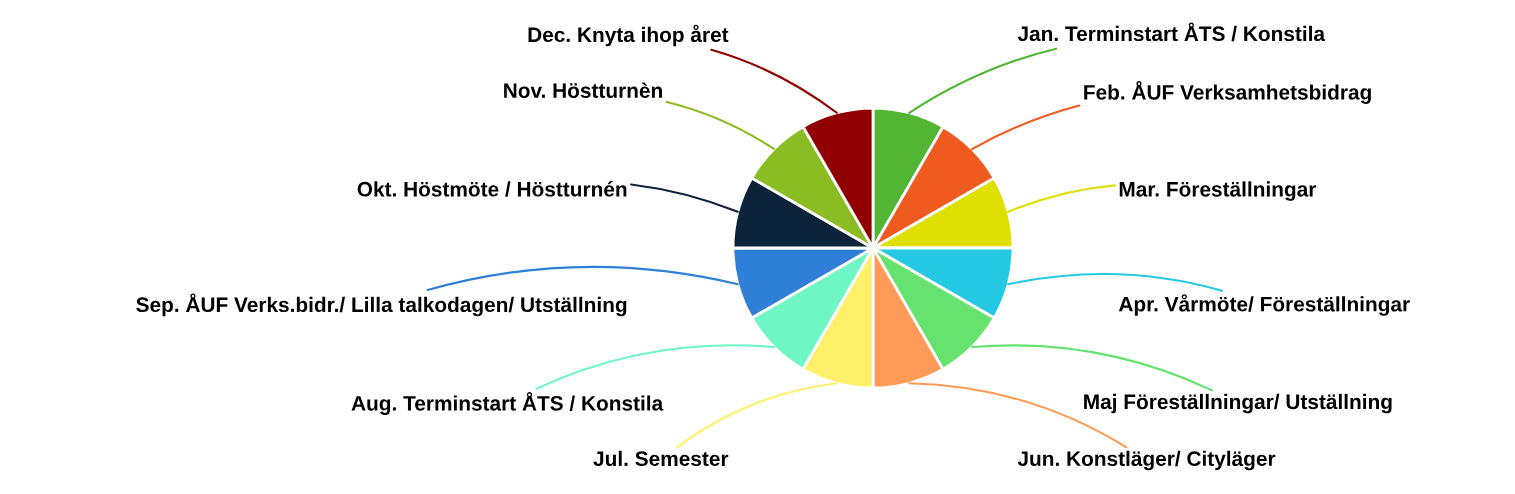 The image size is (1515, 494). Describe the element at coordinates (628, 35) in the screenshot. I see `slice-label: Dec. Knyta ihop året` at that location.